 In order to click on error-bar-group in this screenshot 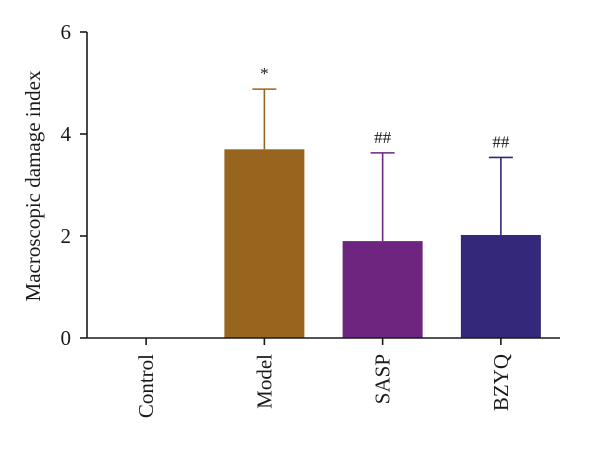, I will do `click(382, 165)`.